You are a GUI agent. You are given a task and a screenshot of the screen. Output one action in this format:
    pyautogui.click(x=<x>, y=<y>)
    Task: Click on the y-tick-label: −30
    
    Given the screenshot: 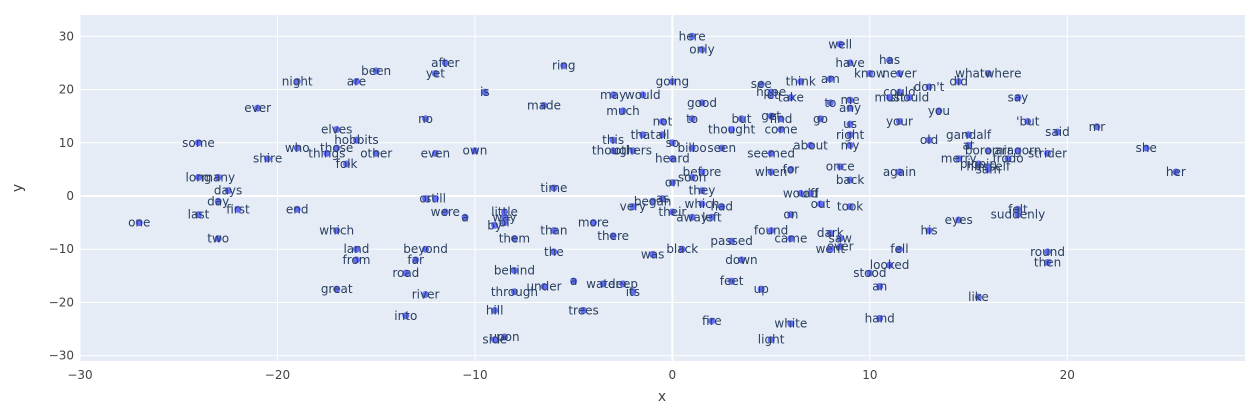 What is the action you would take?
    pyautogui.click(x=61, y=356)
    